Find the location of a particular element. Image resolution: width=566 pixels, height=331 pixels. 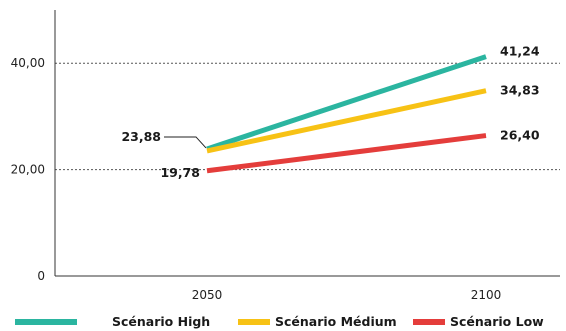

chart-legend: Scénario High Scénario Médium Scénario Low is located at coordinates (279, 321).